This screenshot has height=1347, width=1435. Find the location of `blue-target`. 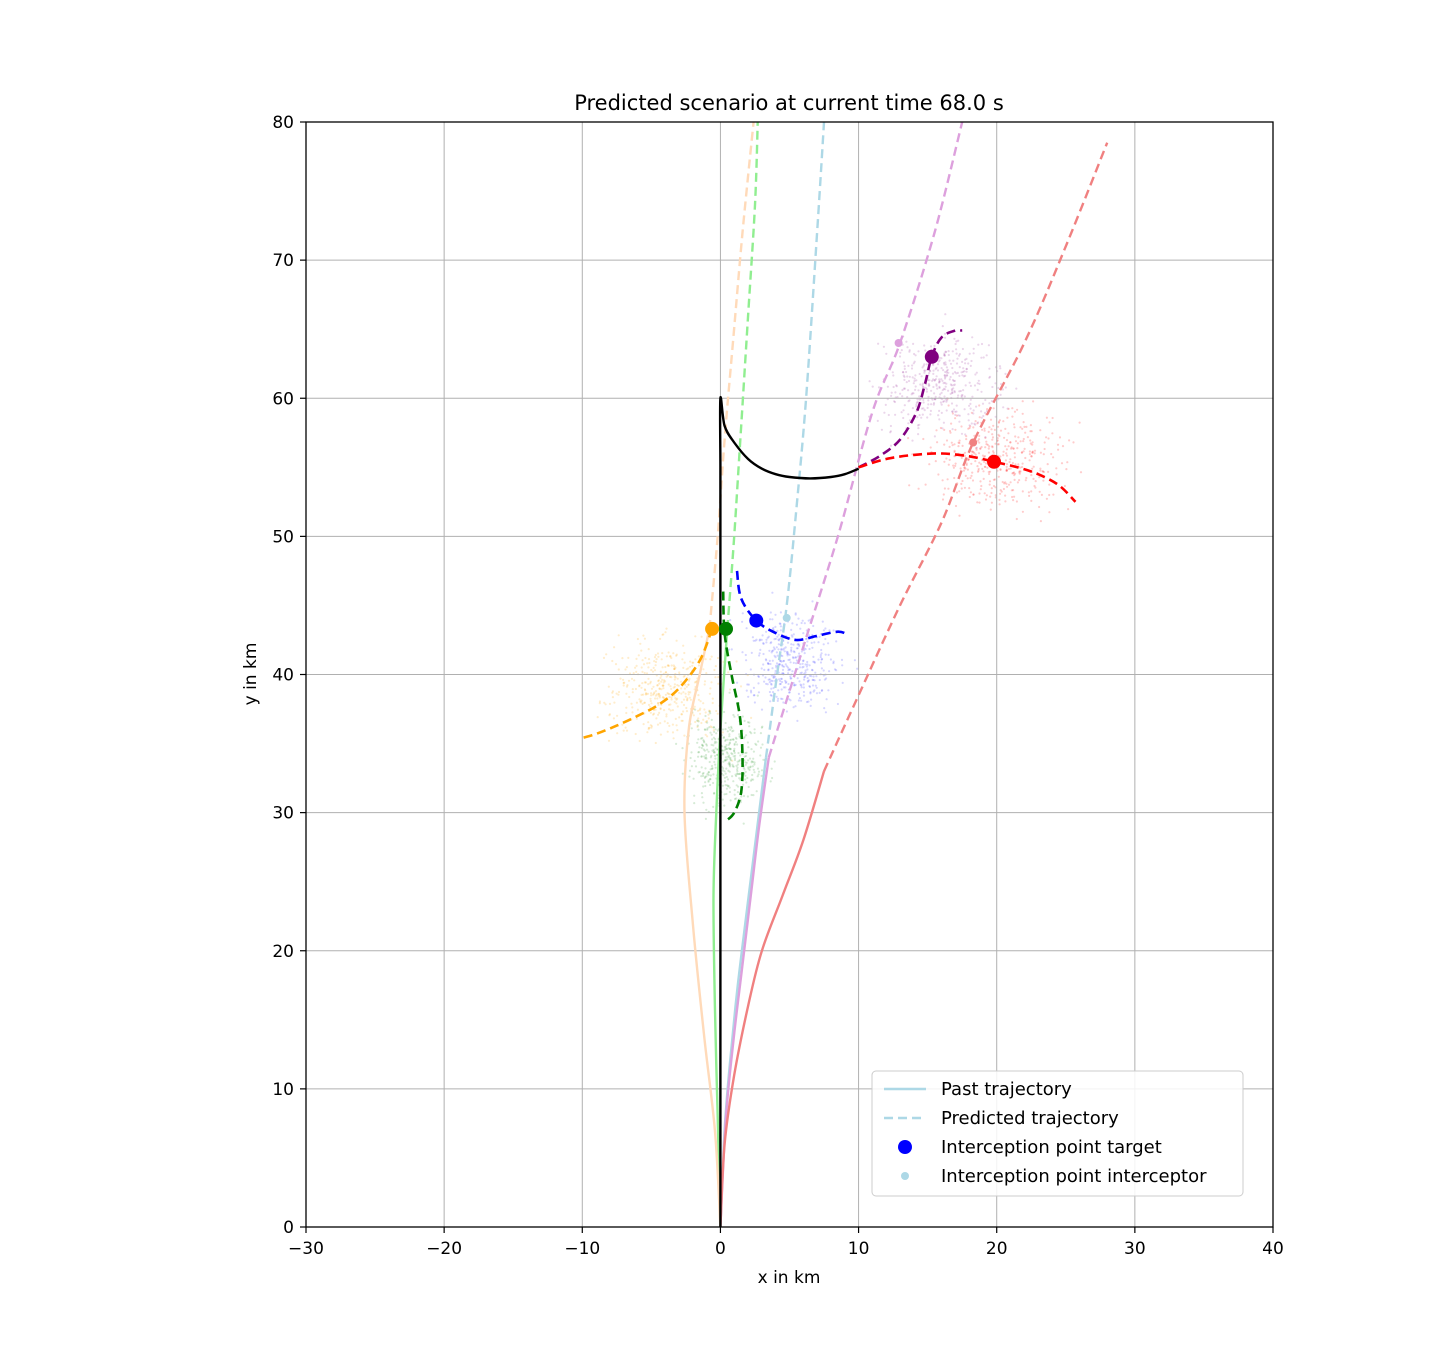

blue-target is located at coordinates (791, 606).